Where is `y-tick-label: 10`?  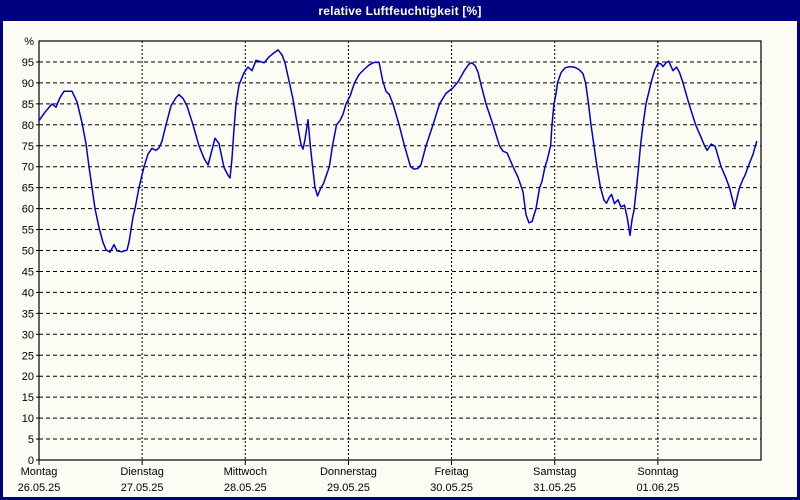 y-tick-label: 10 is located at coordinates (28, 419).